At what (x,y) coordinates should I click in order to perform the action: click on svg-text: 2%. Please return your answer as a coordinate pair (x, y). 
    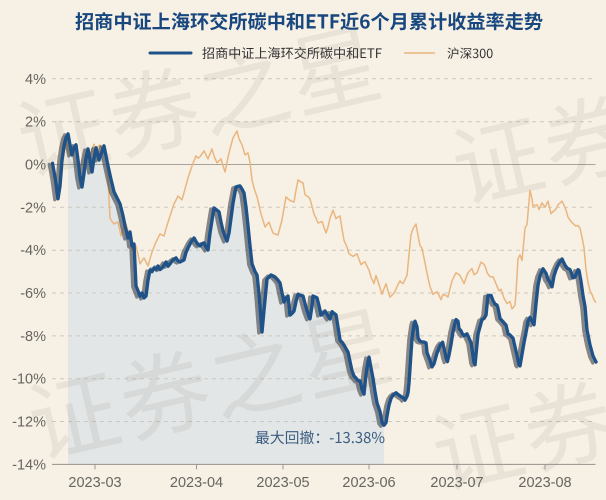
    Looking at the image, I should click on (35, 123).